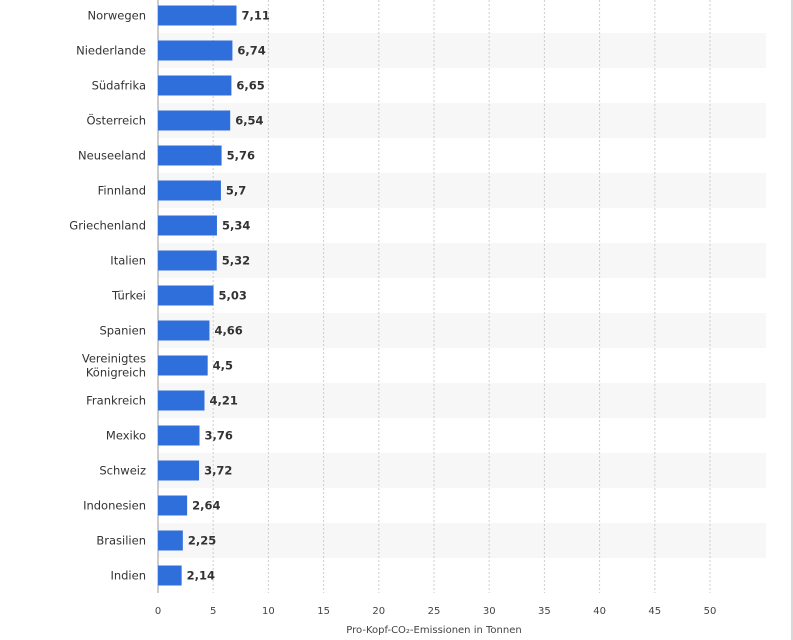 Image resolution: width=793 pixels, height=640 pixels. I want to click on category-label: Indonesien, so click(114, 506).